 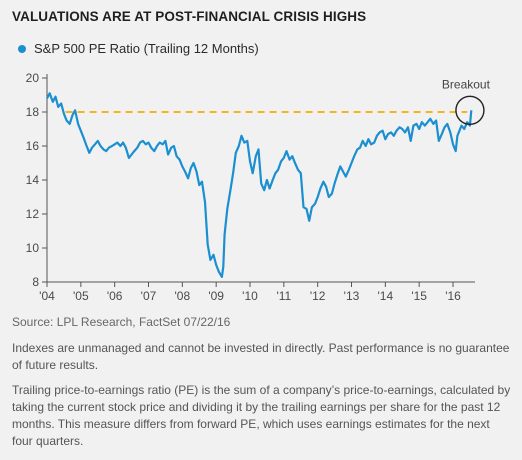 What do you see at coordinates (386, 296) in the screenshot?
I see `x-tick-label: '14` at bounding box center [386, 296].